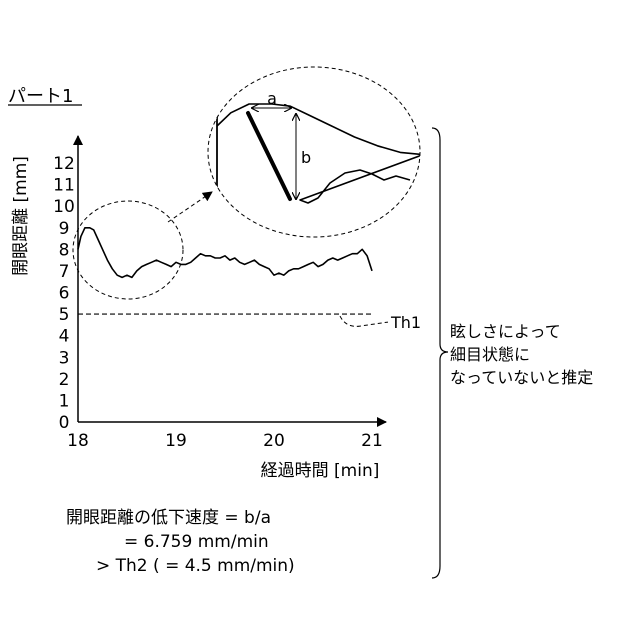 The width and height of the screenshot is (640, 640). What do you see at coordinates (128, 250) in the screenshot?
I see `zoom-region-circle` at bounding box center [128, 250].